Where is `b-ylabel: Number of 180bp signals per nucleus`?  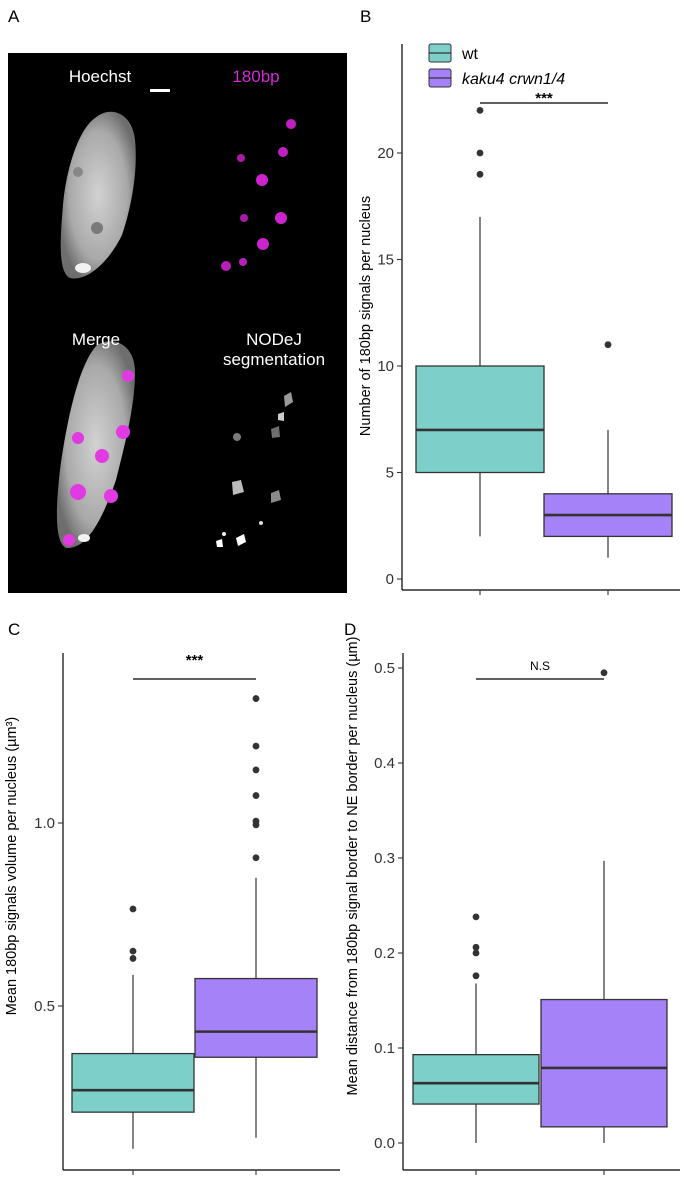 b-ylabel: Number of 180bp signals per nucleus is located at coordinates (366, 316).